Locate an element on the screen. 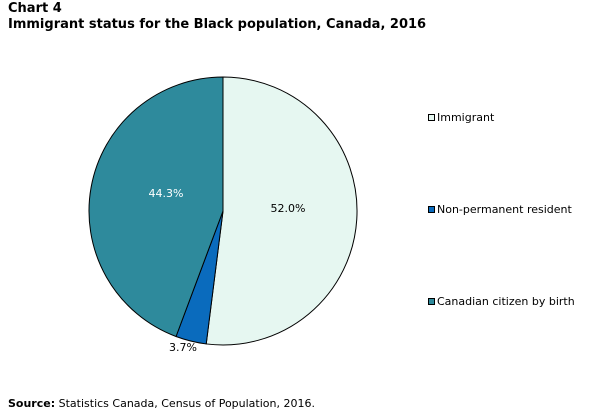 The image size is (605, 416). legend-item-immigrant: Immigrant is located at coordinates (461, 117).